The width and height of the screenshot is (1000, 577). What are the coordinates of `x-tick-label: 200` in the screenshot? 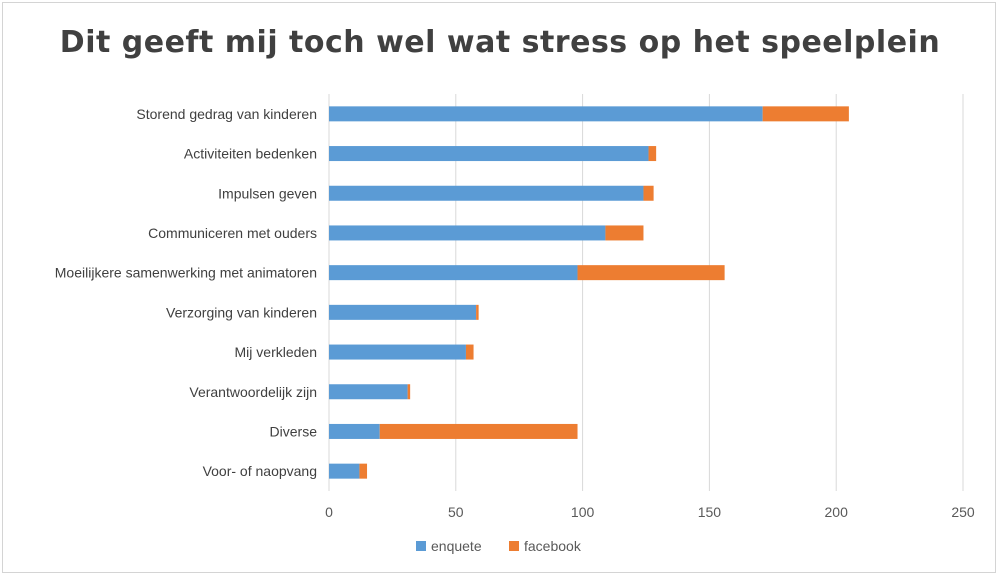 It's located at (837, 512).